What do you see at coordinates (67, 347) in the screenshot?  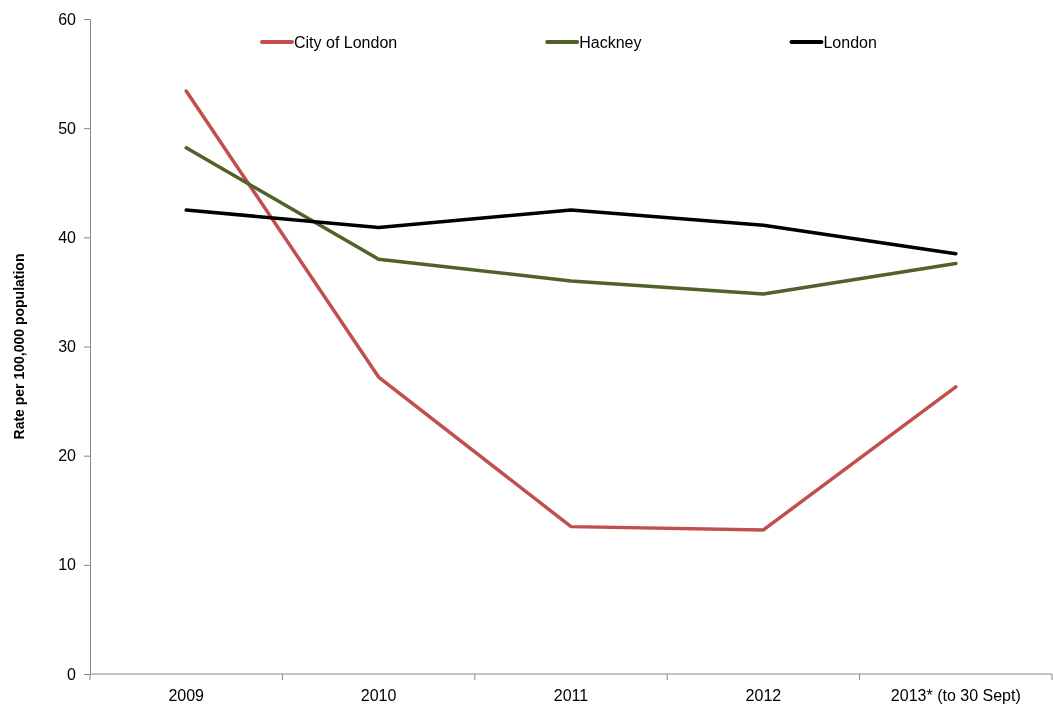 I see `y-tick-label: 30` at bounding box center [67, 347].